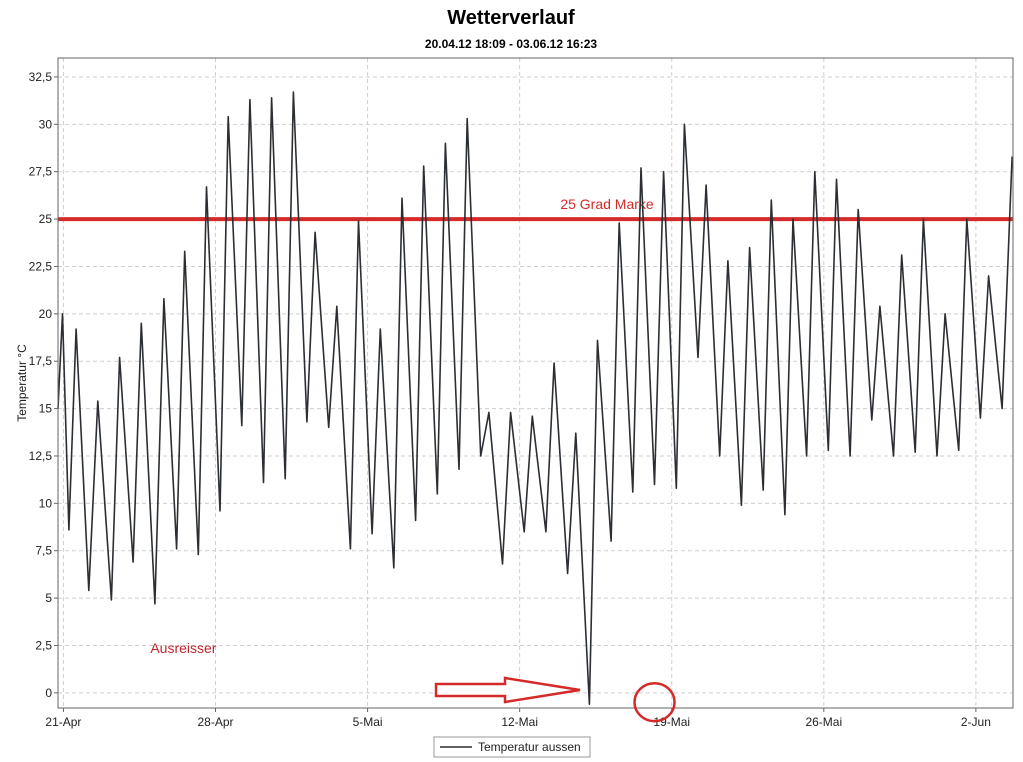 The width and height of the screenshot is (1023, 762). Describe the element at coordinates (46, 124) in the screenshot. I see `y-tick-label: 30` at that location.